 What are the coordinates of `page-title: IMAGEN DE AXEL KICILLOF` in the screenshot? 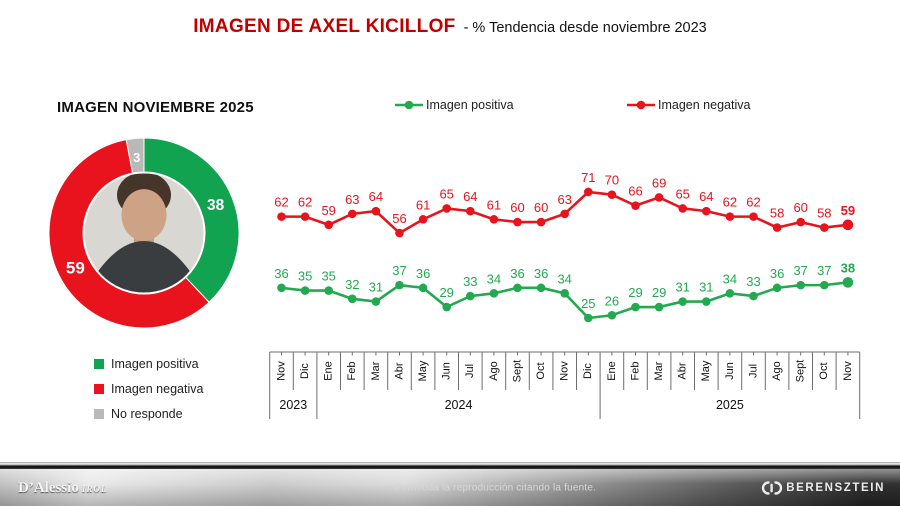 It's located at (324, 26).